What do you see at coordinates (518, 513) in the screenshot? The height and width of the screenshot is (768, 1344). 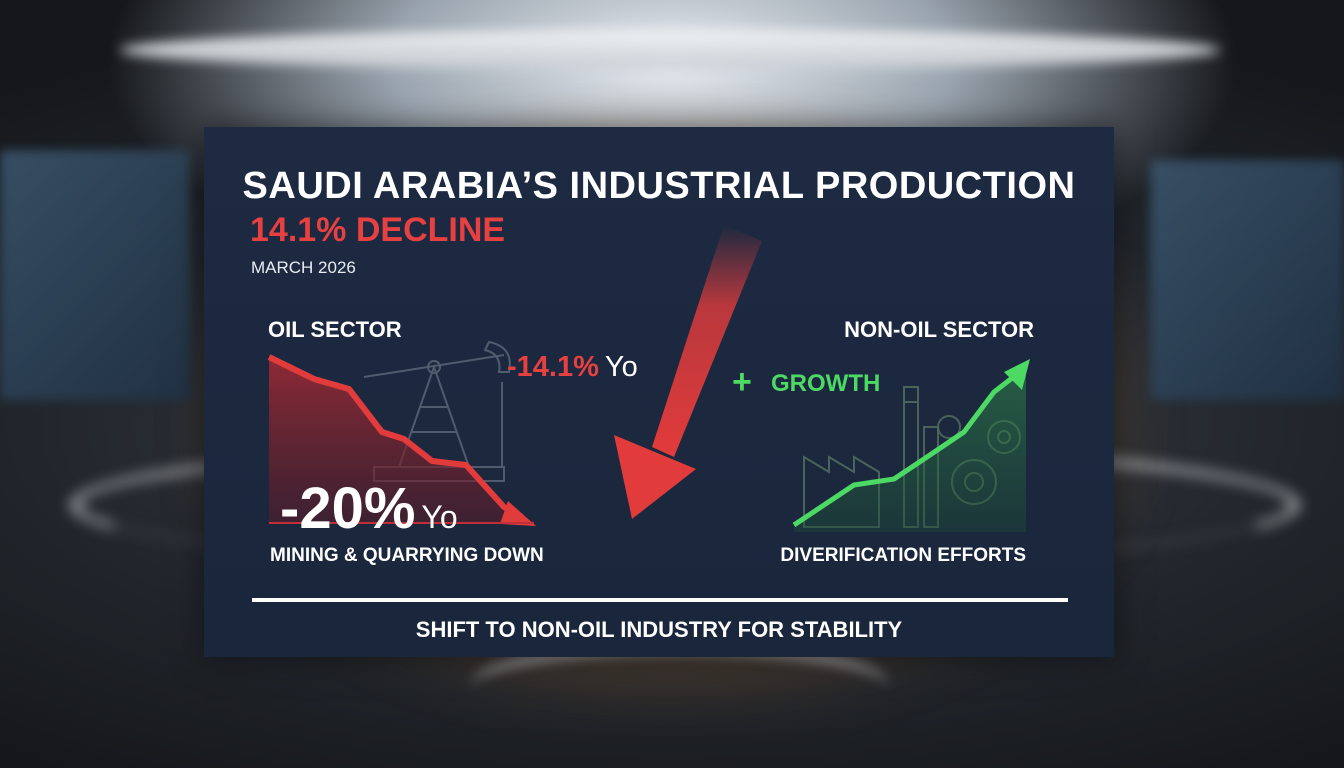 I see `oil-chart-arrowhead` at bounding box center [518, 513].